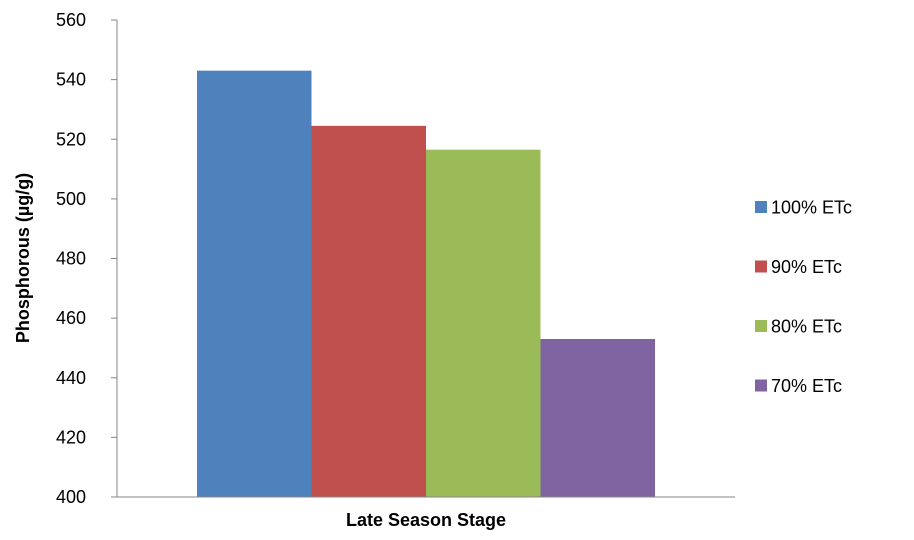  Describe the element at coordinates (71, 437) in the screenshot. I see `y-tick-label: 420` at that location.